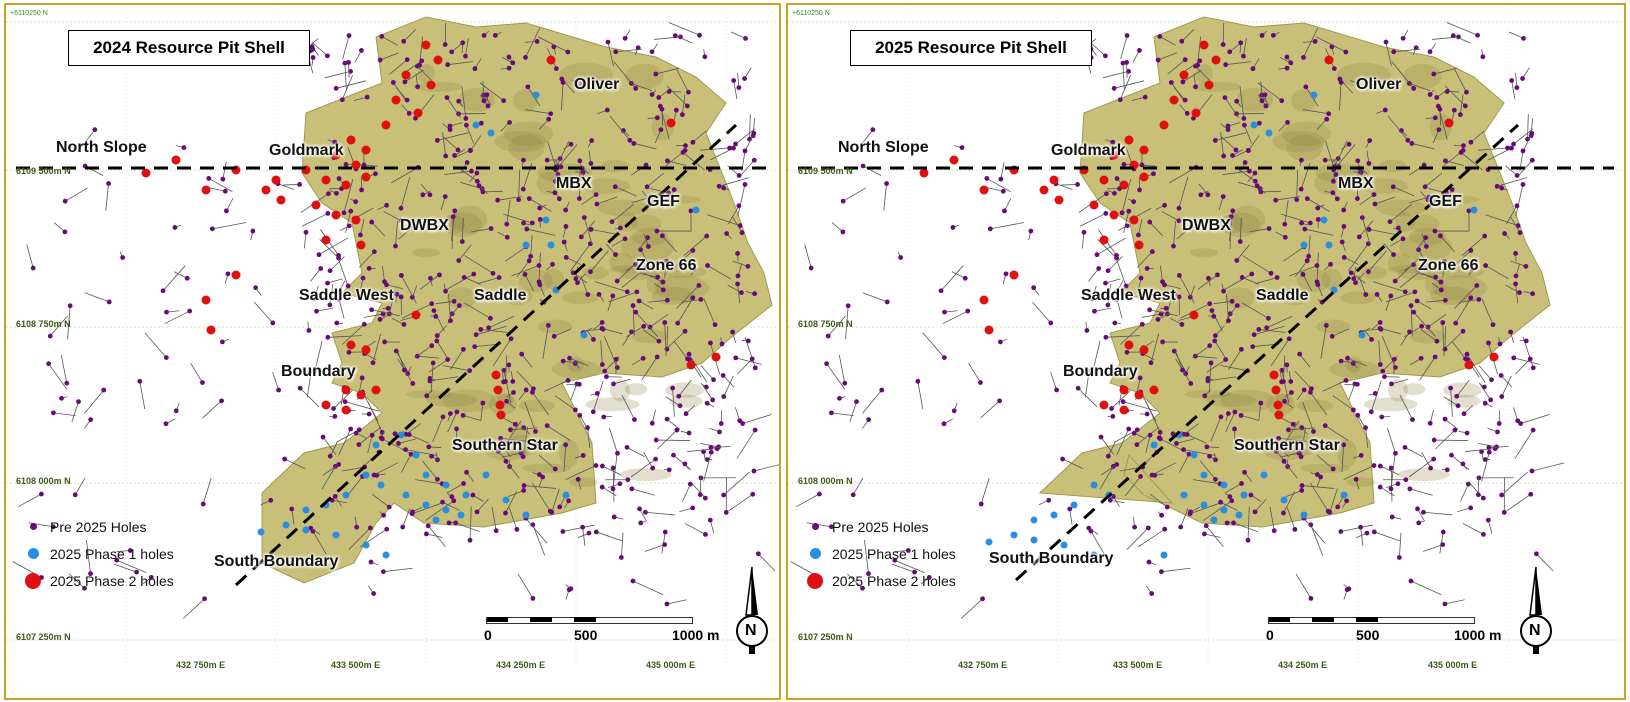 This screenshot has height=702, width=1630. What do you see at coordinates (983, 665) in the screenshot?
I see `easting-label: 432 750m E` at bounding box center [983, 665].